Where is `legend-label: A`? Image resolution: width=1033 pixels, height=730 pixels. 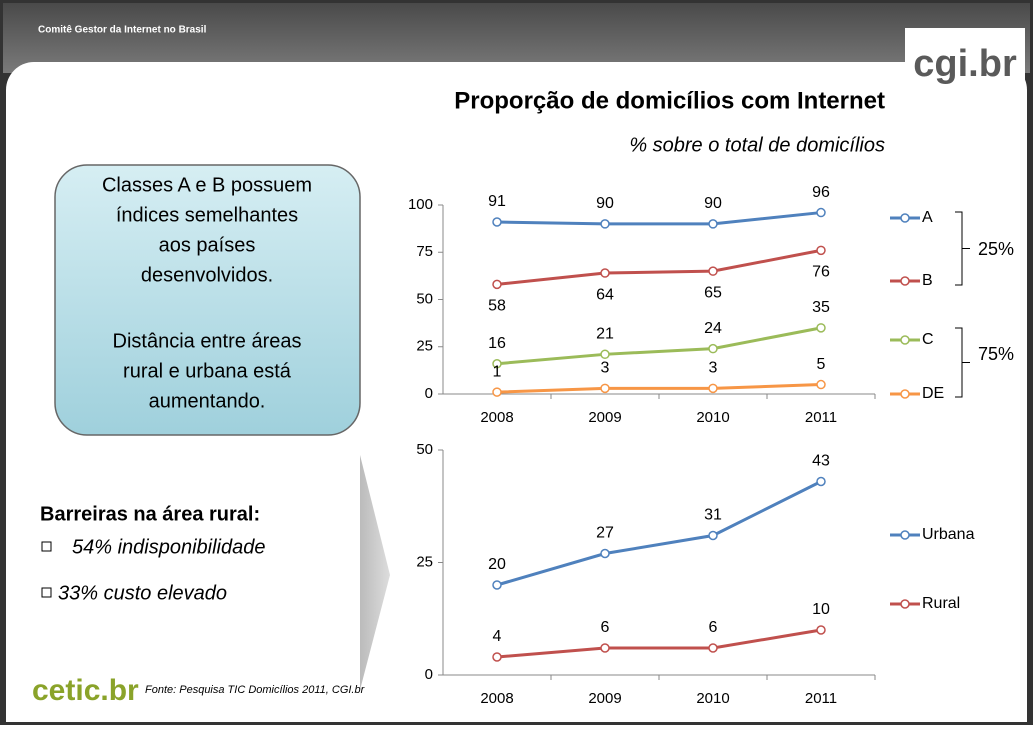
legend-label: A is located at coordinates (927, 217).